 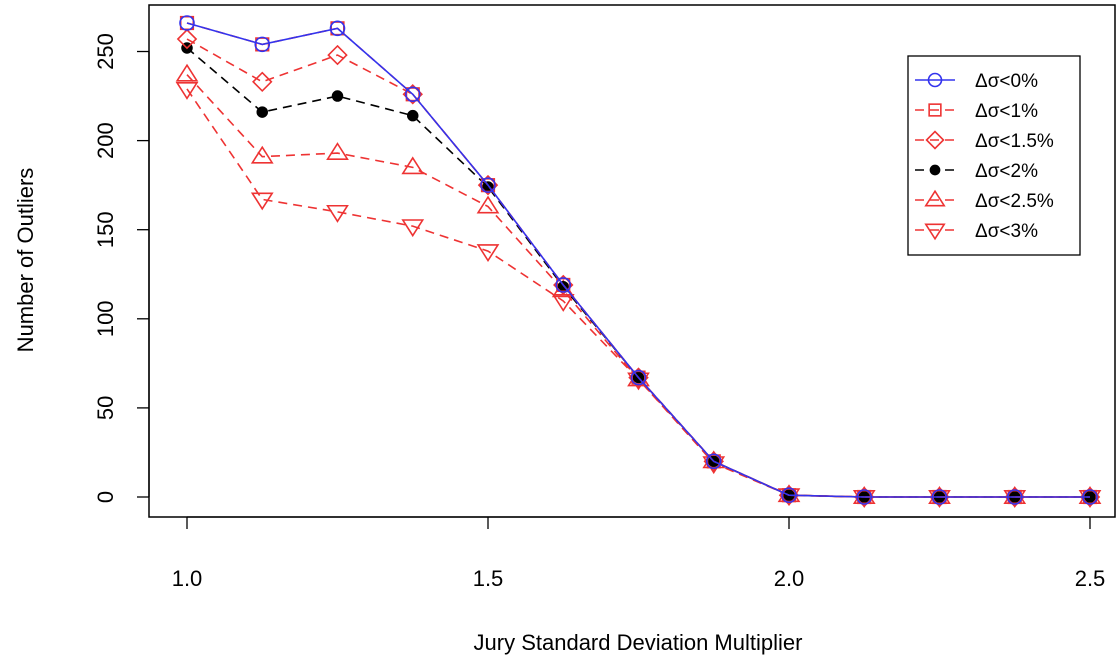 I want to click on legend-entry: Δσ<1.5%, so click(x=984, y=141).